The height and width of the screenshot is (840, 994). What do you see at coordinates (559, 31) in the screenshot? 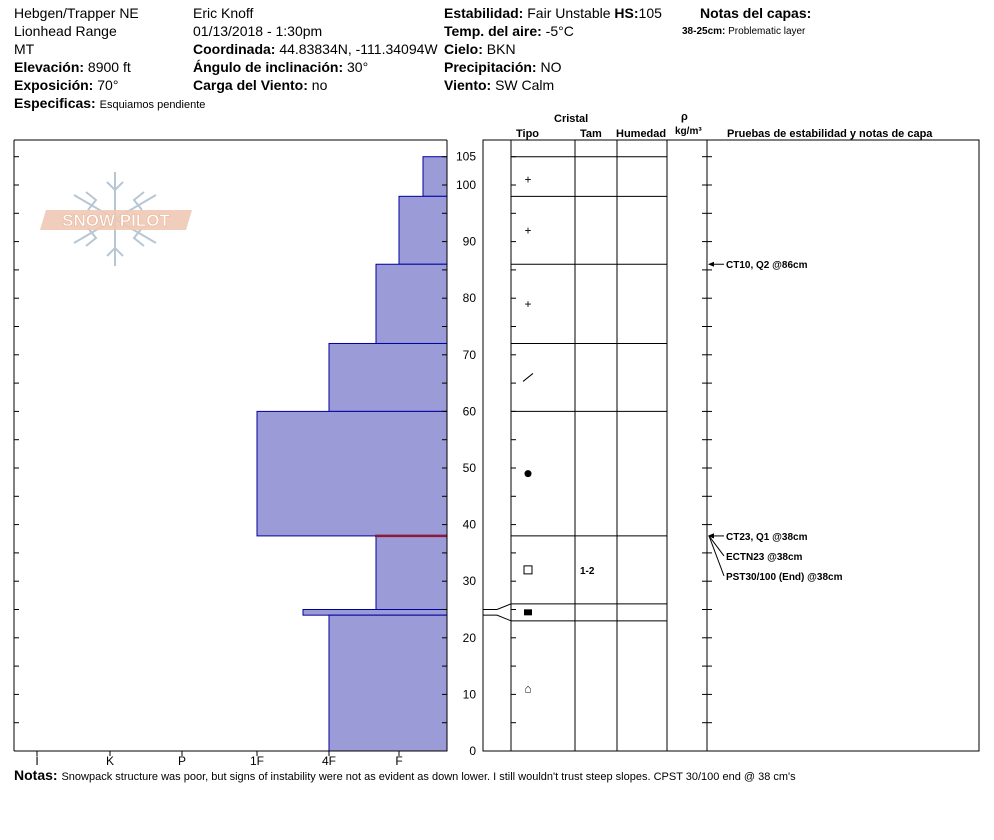
I see `air-temp-value: -5°C` at bounding box center [559, 31].